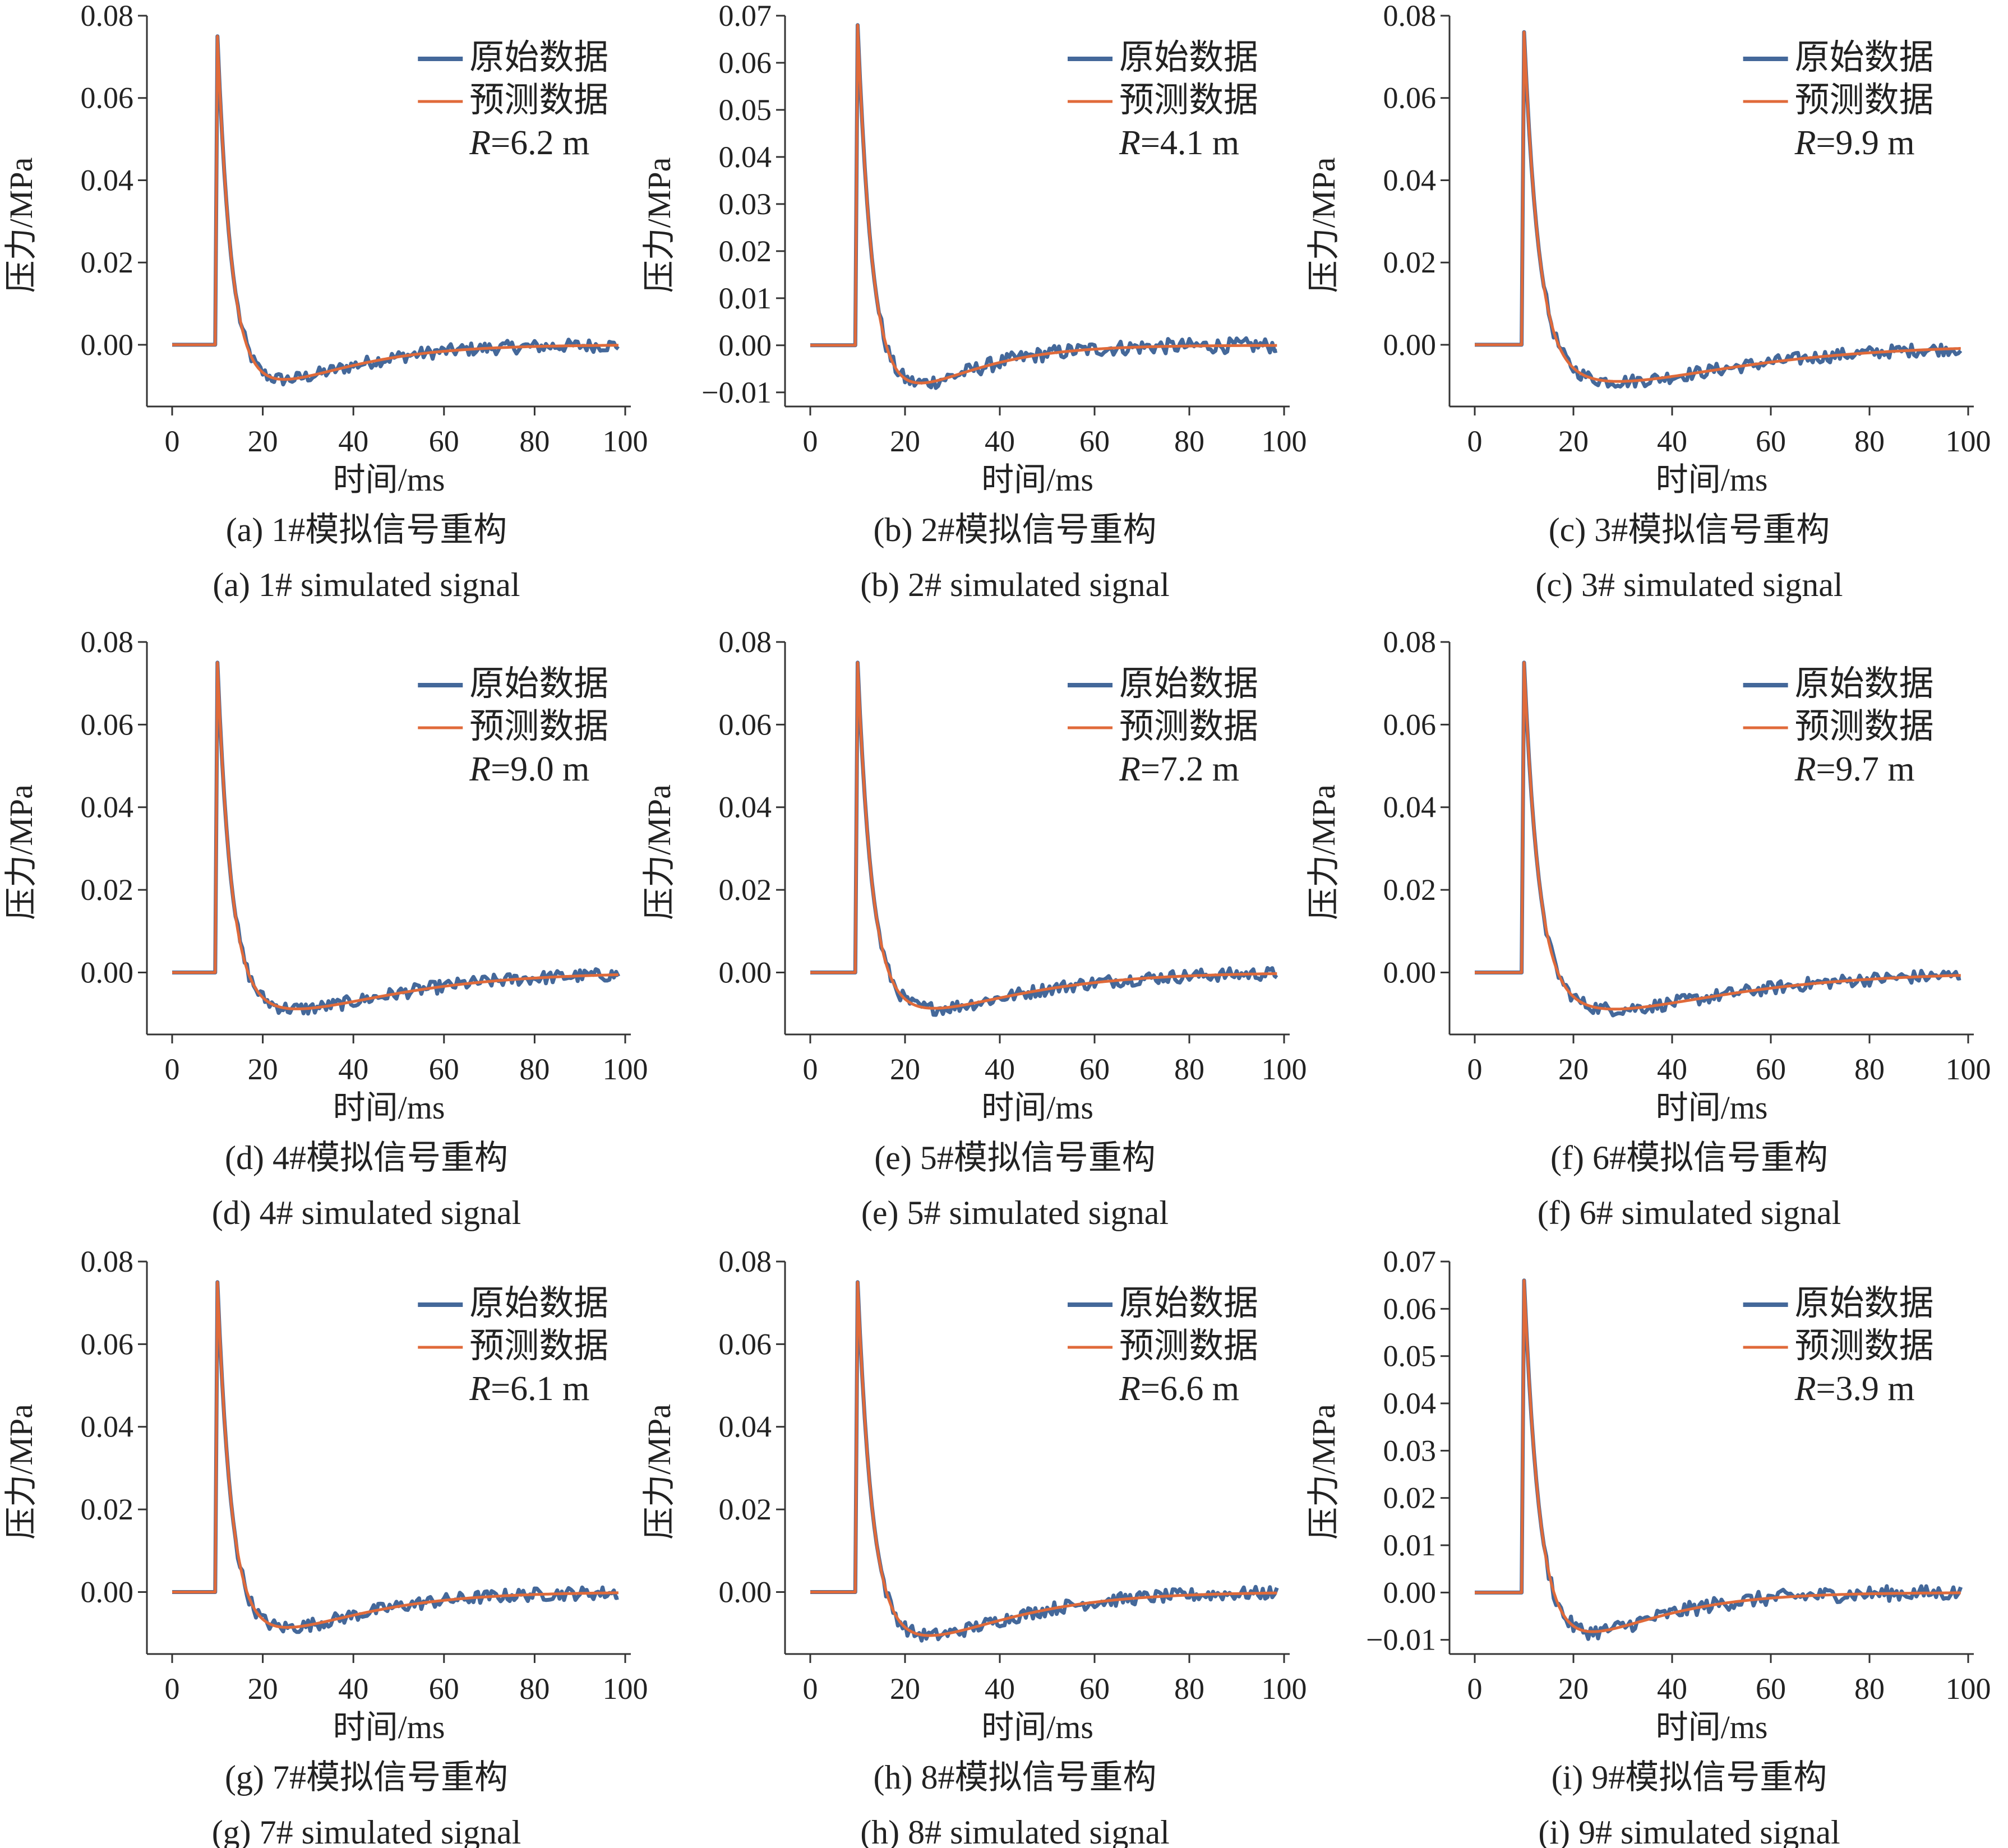 The height and width of the screenshot is (1848, 2008). Describe the element at coordinates (1854, 769) in the screenshot. I see `distance-annotation: R=9.7 m` at that location.